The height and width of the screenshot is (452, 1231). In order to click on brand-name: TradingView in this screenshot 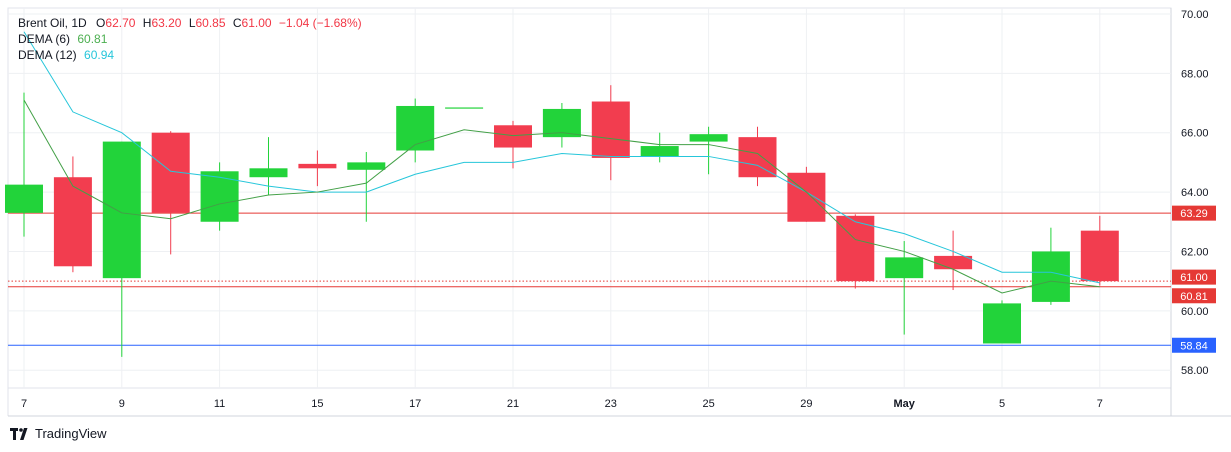, I will do `click(71, 433)`.